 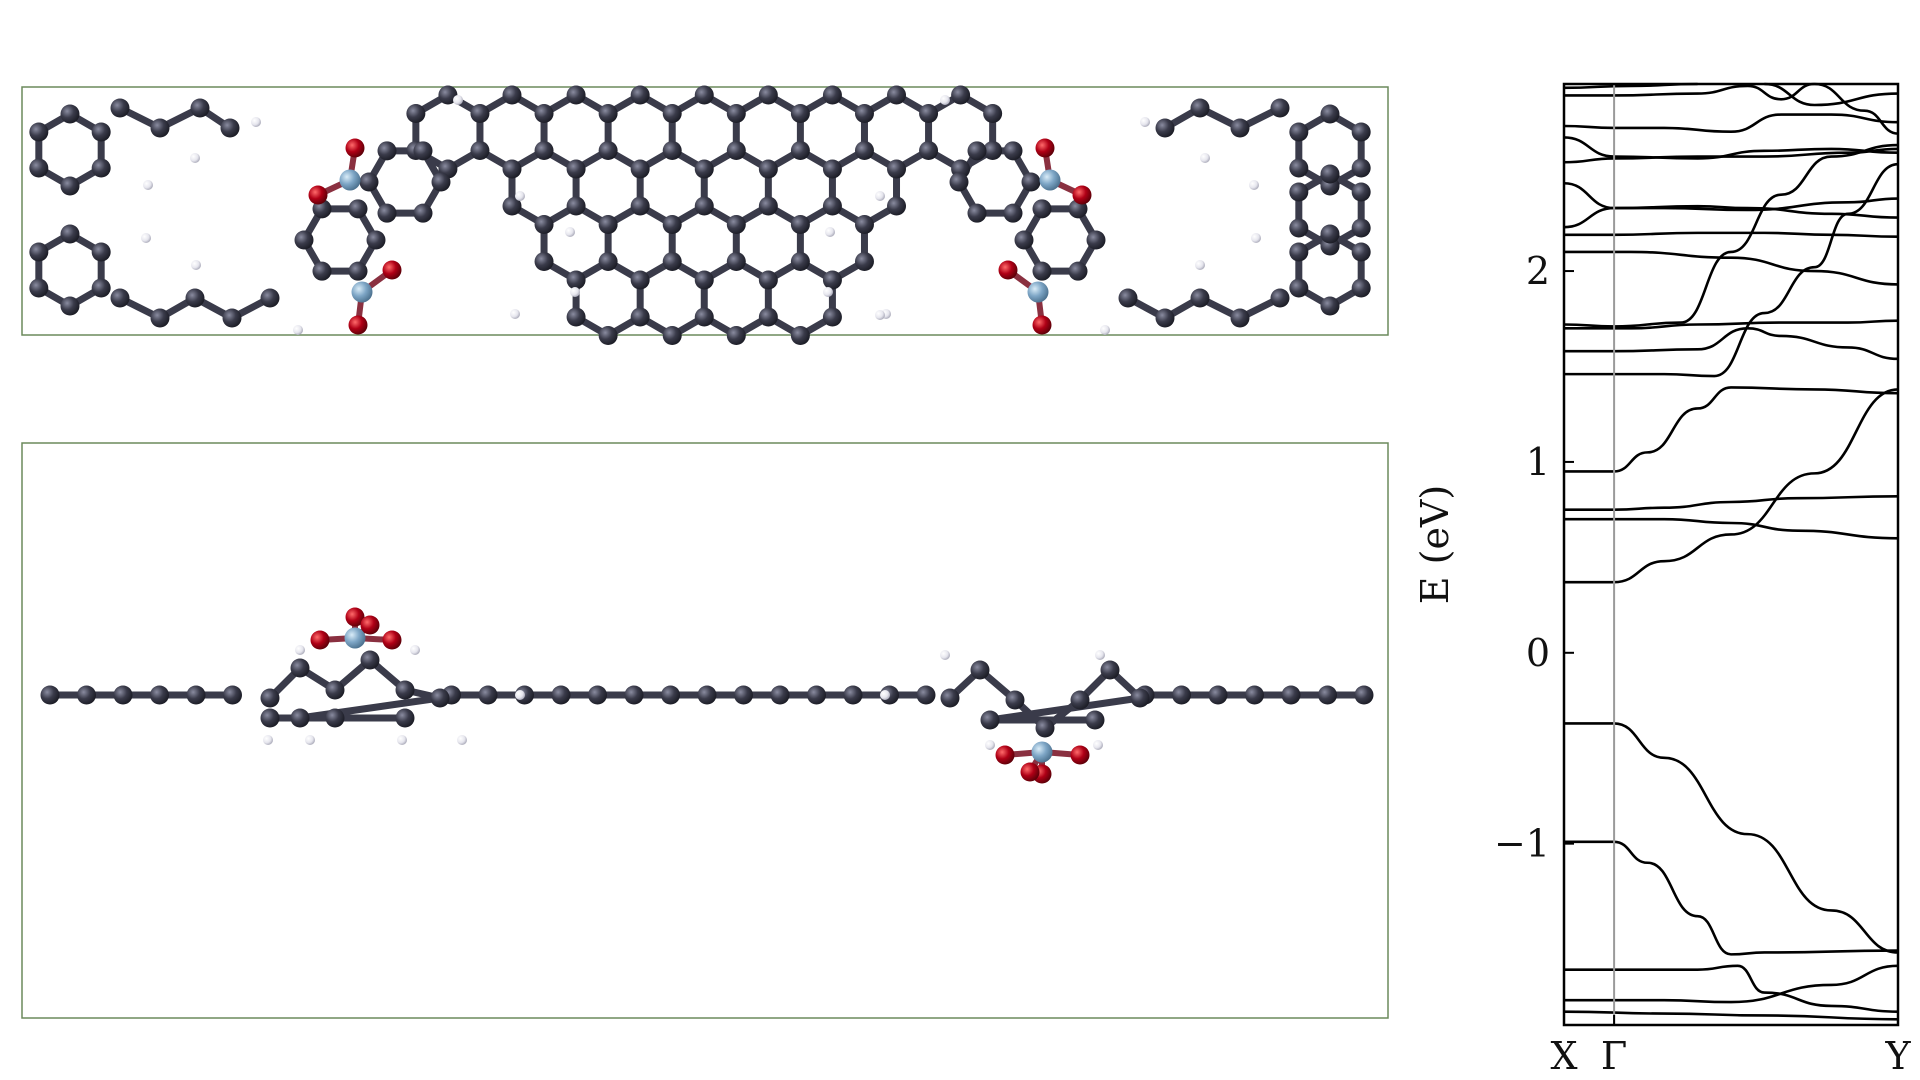 What do you see at coordinates (1538, 462) in the screenshot?
I see `y-tick-label: 1` at bounding box center [1538, 462].